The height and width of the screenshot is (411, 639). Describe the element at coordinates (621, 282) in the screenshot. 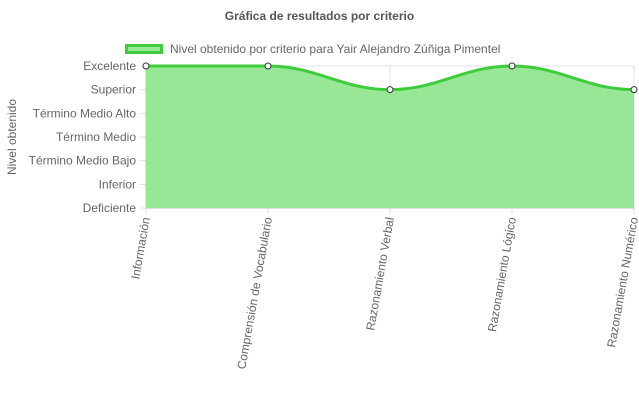

I see `x-tick-label: Razonamiento Numérico` at that location.